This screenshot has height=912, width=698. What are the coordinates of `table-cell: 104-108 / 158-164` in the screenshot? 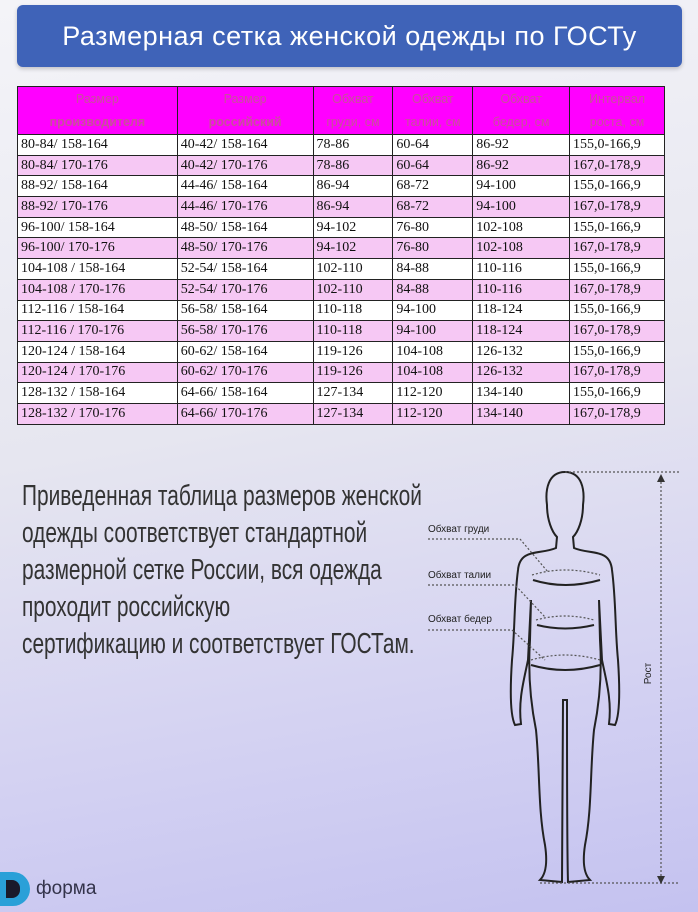 It's located at (97, 269).